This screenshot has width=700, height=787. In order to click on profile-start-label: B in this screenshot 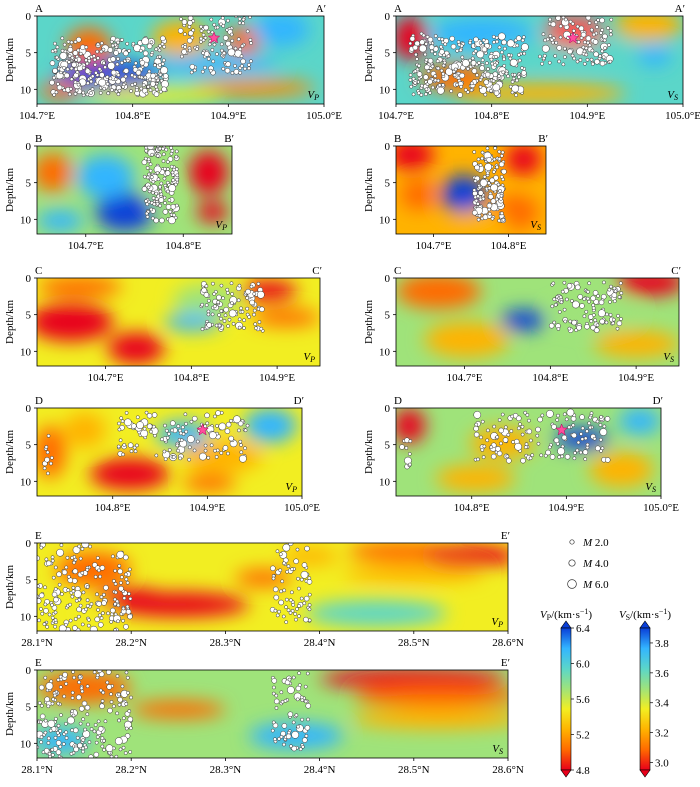, I will do `click(397, 139)`.